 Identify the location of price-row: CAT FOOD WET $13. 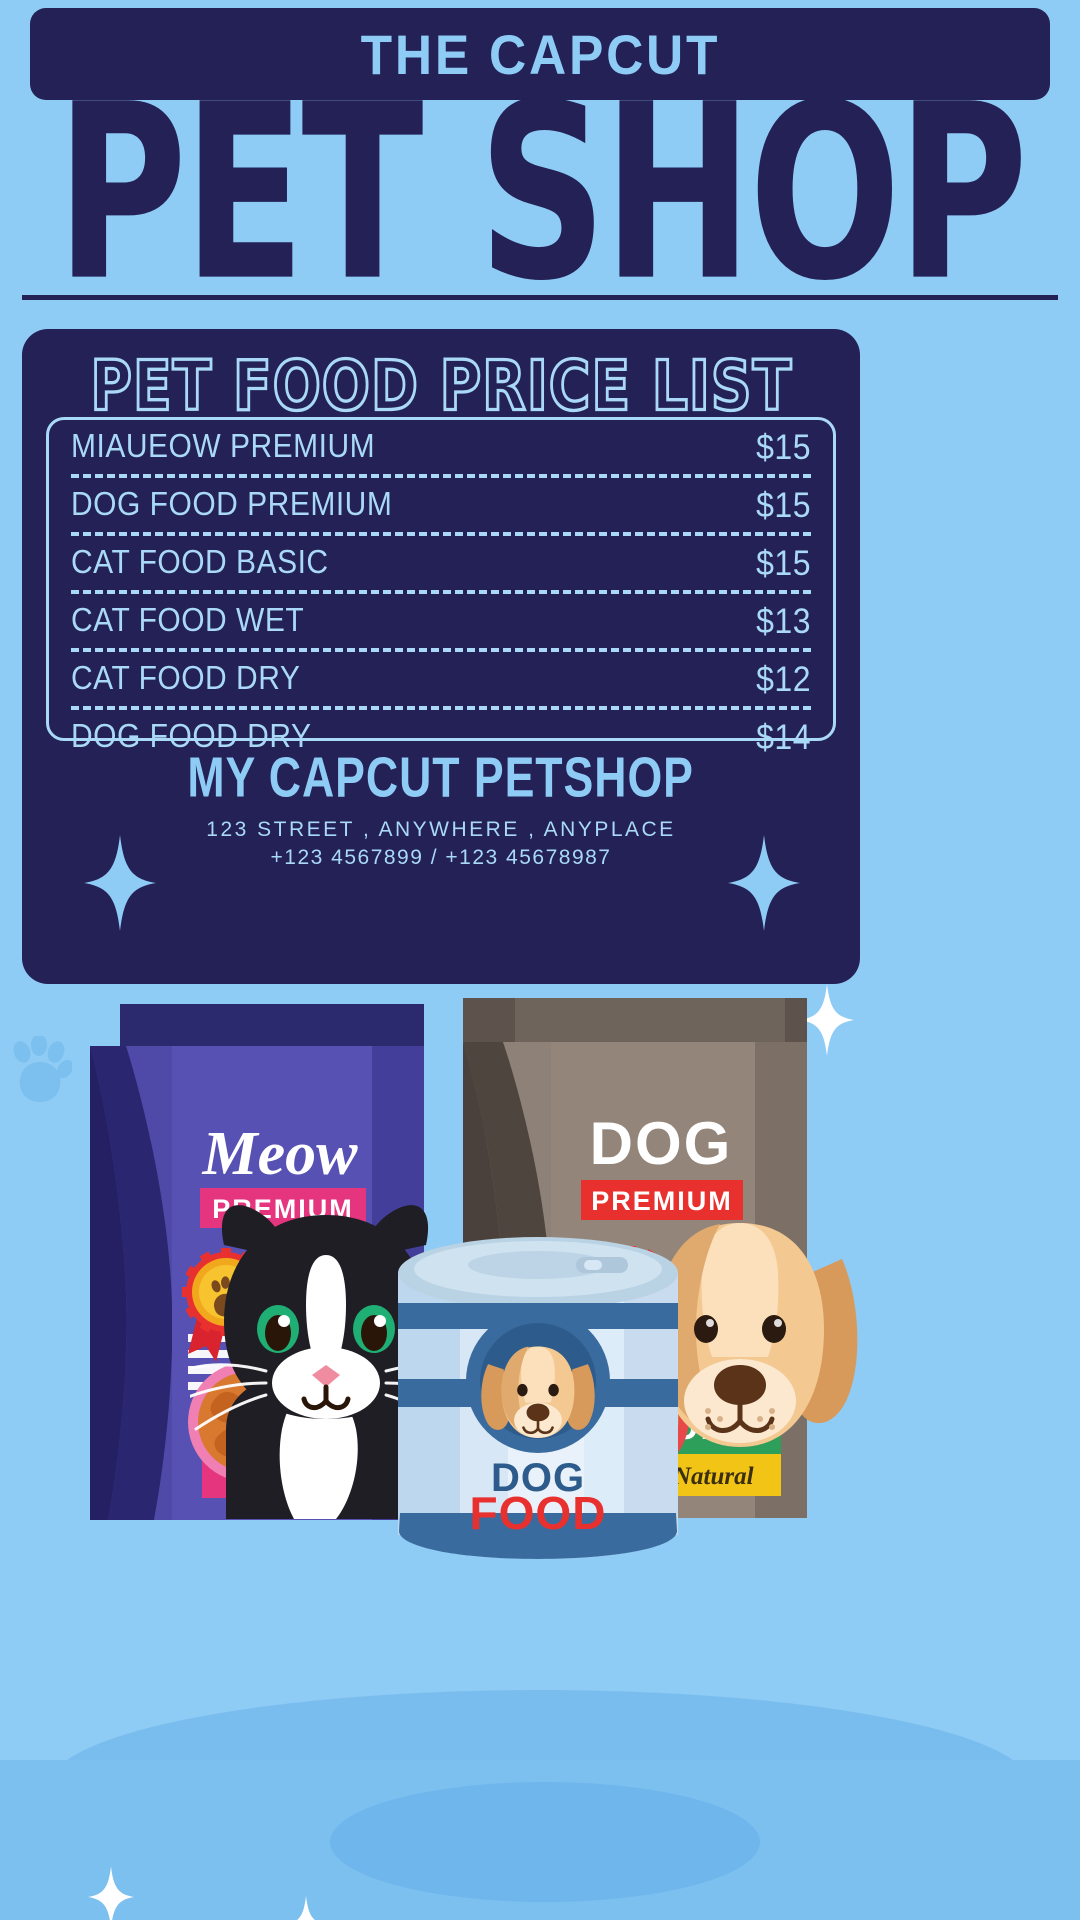
(441, 621).